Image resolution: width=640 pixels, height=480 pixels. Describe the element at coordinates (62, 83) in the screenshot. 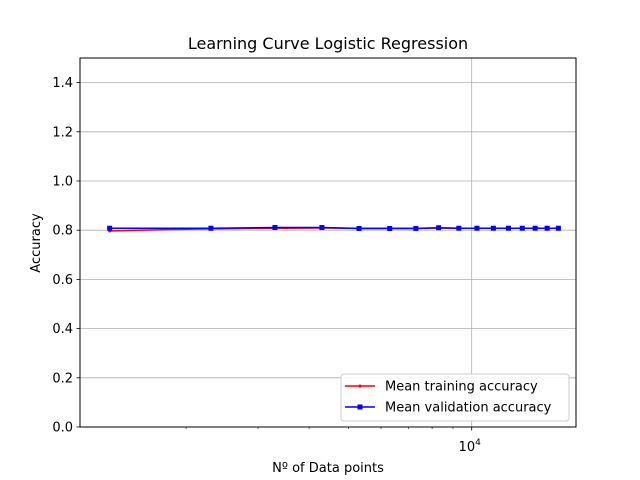

I see `y-tick-label: 1.4` at that location.